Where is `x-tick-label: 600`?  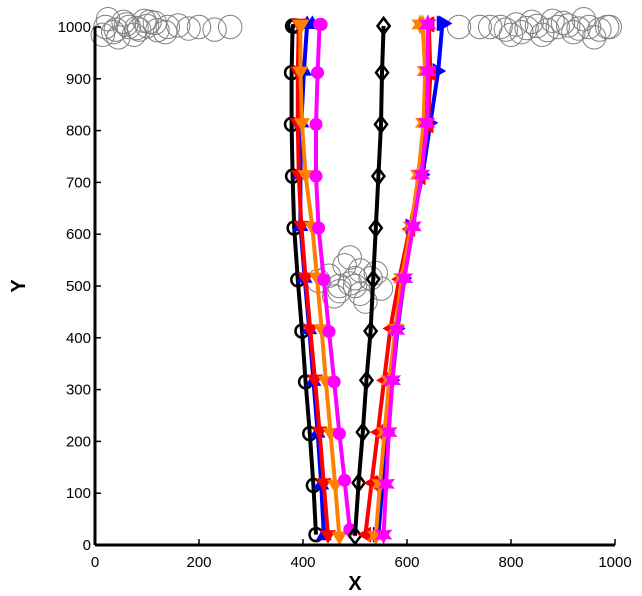 x-tick-label: 600 is located at coordinates (406, 562).